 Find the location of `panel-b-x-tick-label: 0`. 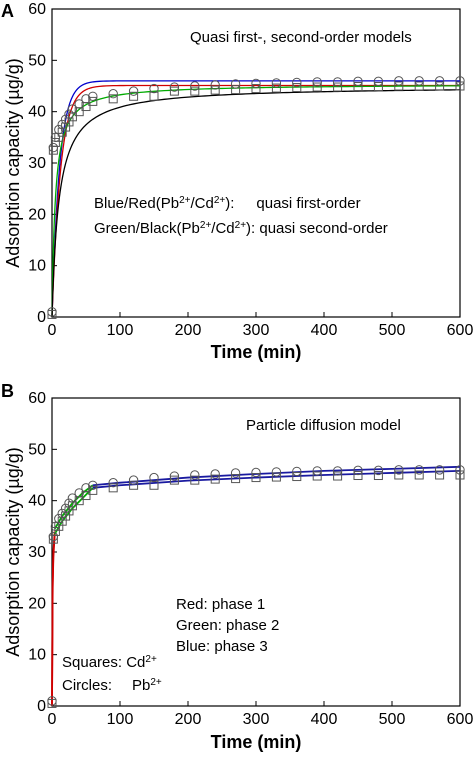

panel-b-x-tick-label: 0 is located at coordinates (52, 719).